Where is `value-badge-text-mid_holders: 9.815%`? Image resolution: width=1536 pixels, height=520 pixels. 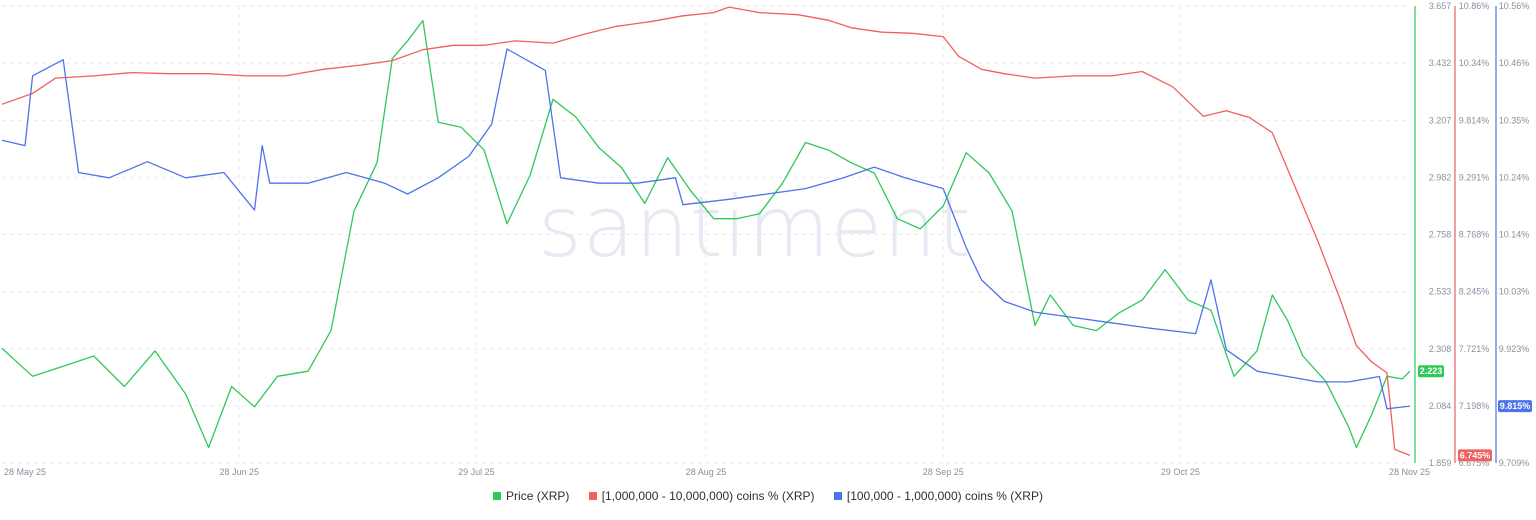
value-badge-text-mid_holders: 9.815% is located at coordinates (1515, 406).